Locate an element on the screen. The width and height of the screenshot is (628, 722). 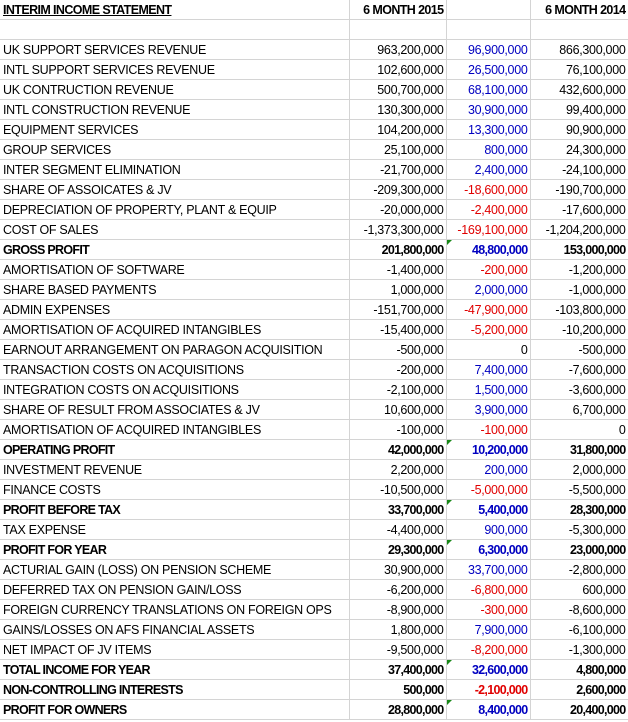
row-label: GAINS/LOSSES ON AFS FINANCIAL ASSETS is located at coordinates (175, 629).